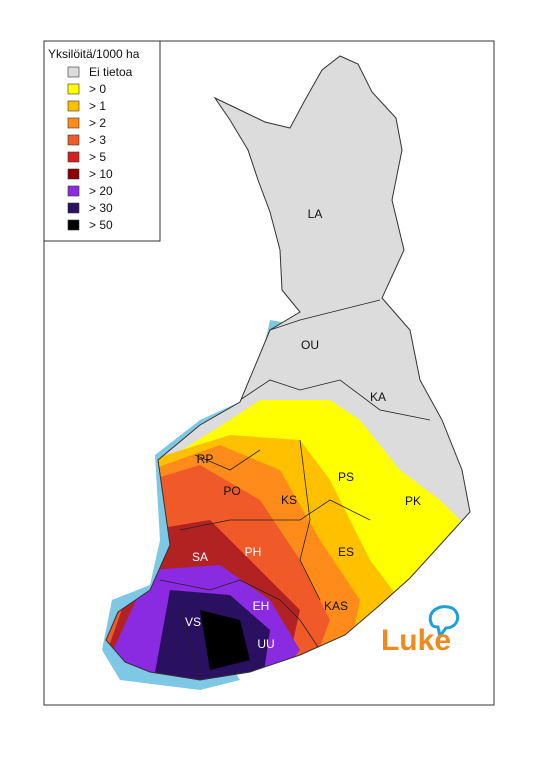  Describe the element at coordinates (346, 552) in the screenshot. I see `region-label: ES` at that location.